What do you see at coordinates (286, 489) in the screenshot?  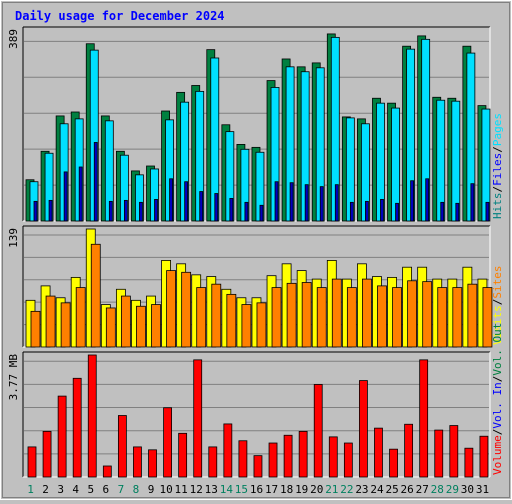 I see `x-tick-label-day-18: 18` at bounding box center [286, 489].